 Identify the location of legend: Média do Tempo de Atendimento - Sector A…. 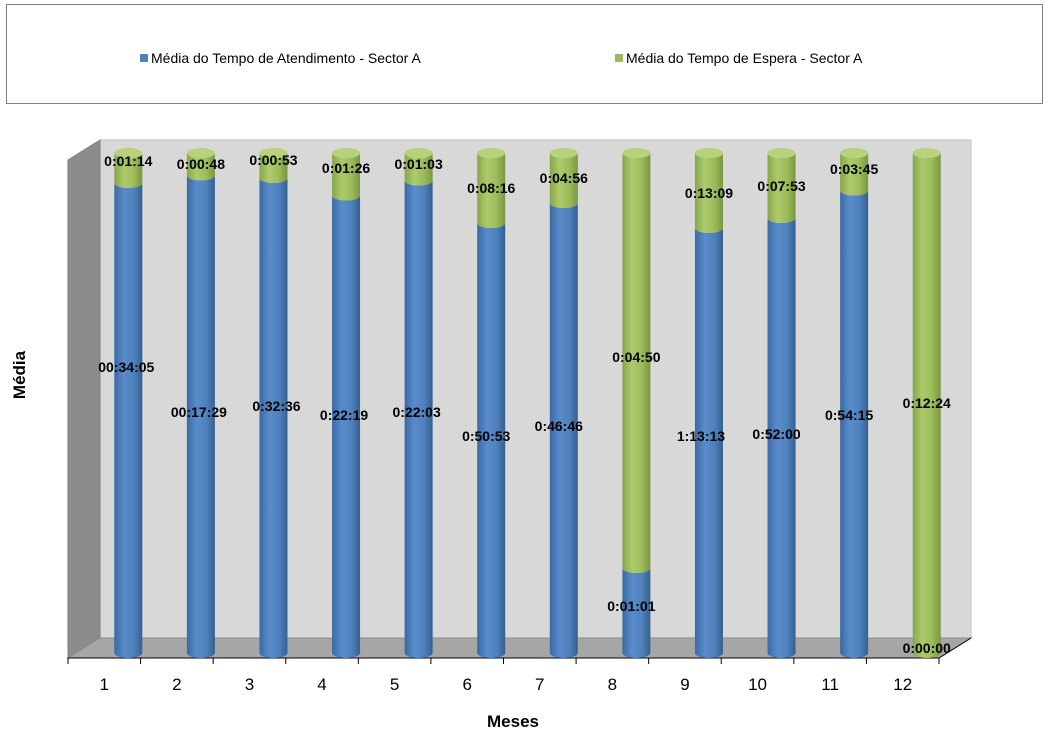
(524, 54).